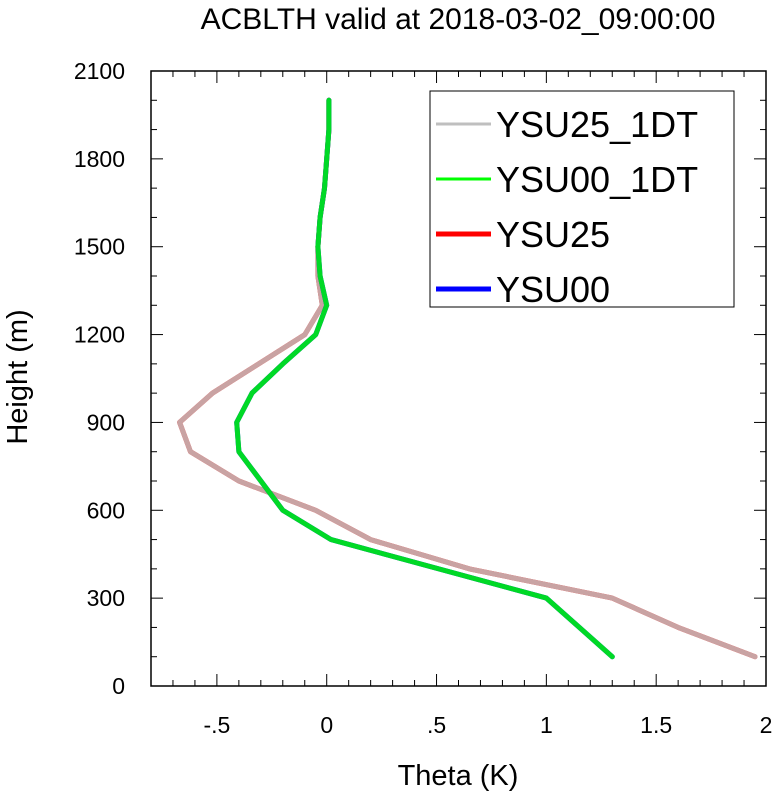 The height and width of the screenshot is (797, 783). I want to click on y-tick-label: 1800, so click(99, 159).